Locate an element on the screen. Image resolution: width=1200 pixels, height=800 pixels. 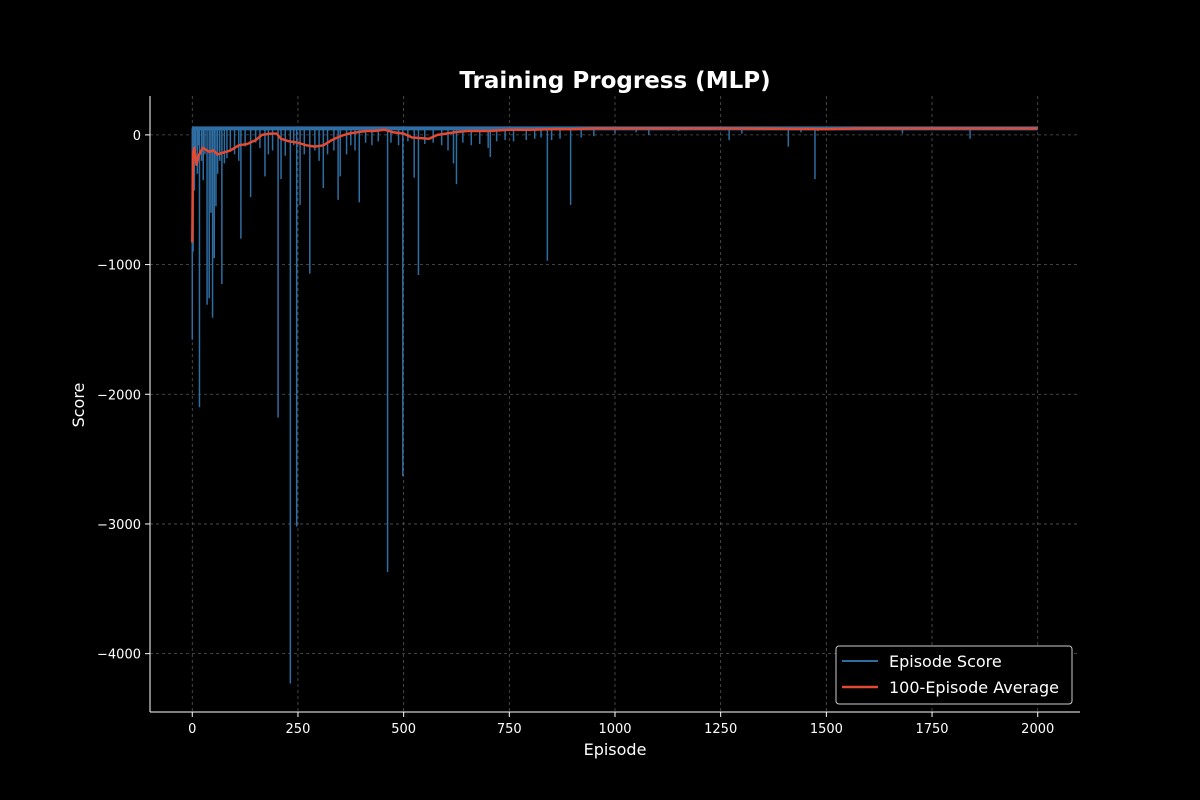
x-axis-ticks: 0 250 500 750 1000 1250 1500 1750 2000 is located at coordinates (621, 724).